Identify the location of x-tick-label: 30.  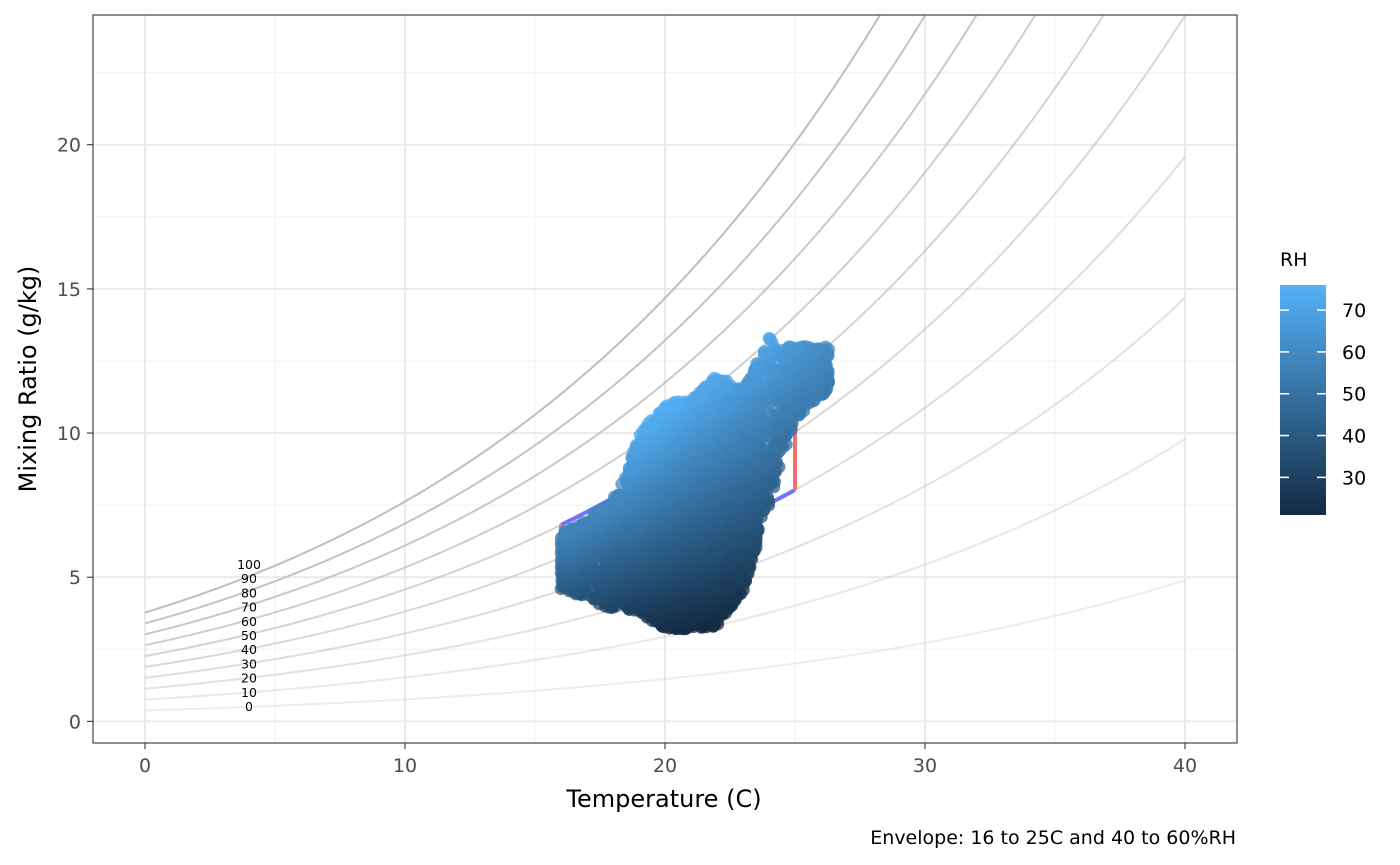
(925, 766).